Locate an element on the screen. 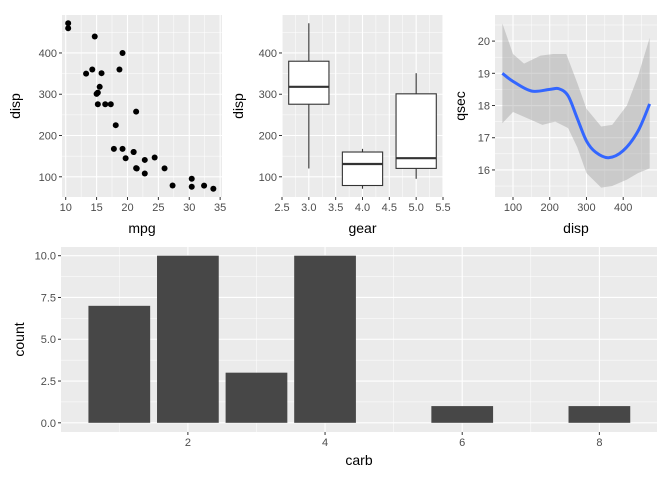 The image size is (672, 480). x-axis-title: gear is located at coordinates (362, 228).